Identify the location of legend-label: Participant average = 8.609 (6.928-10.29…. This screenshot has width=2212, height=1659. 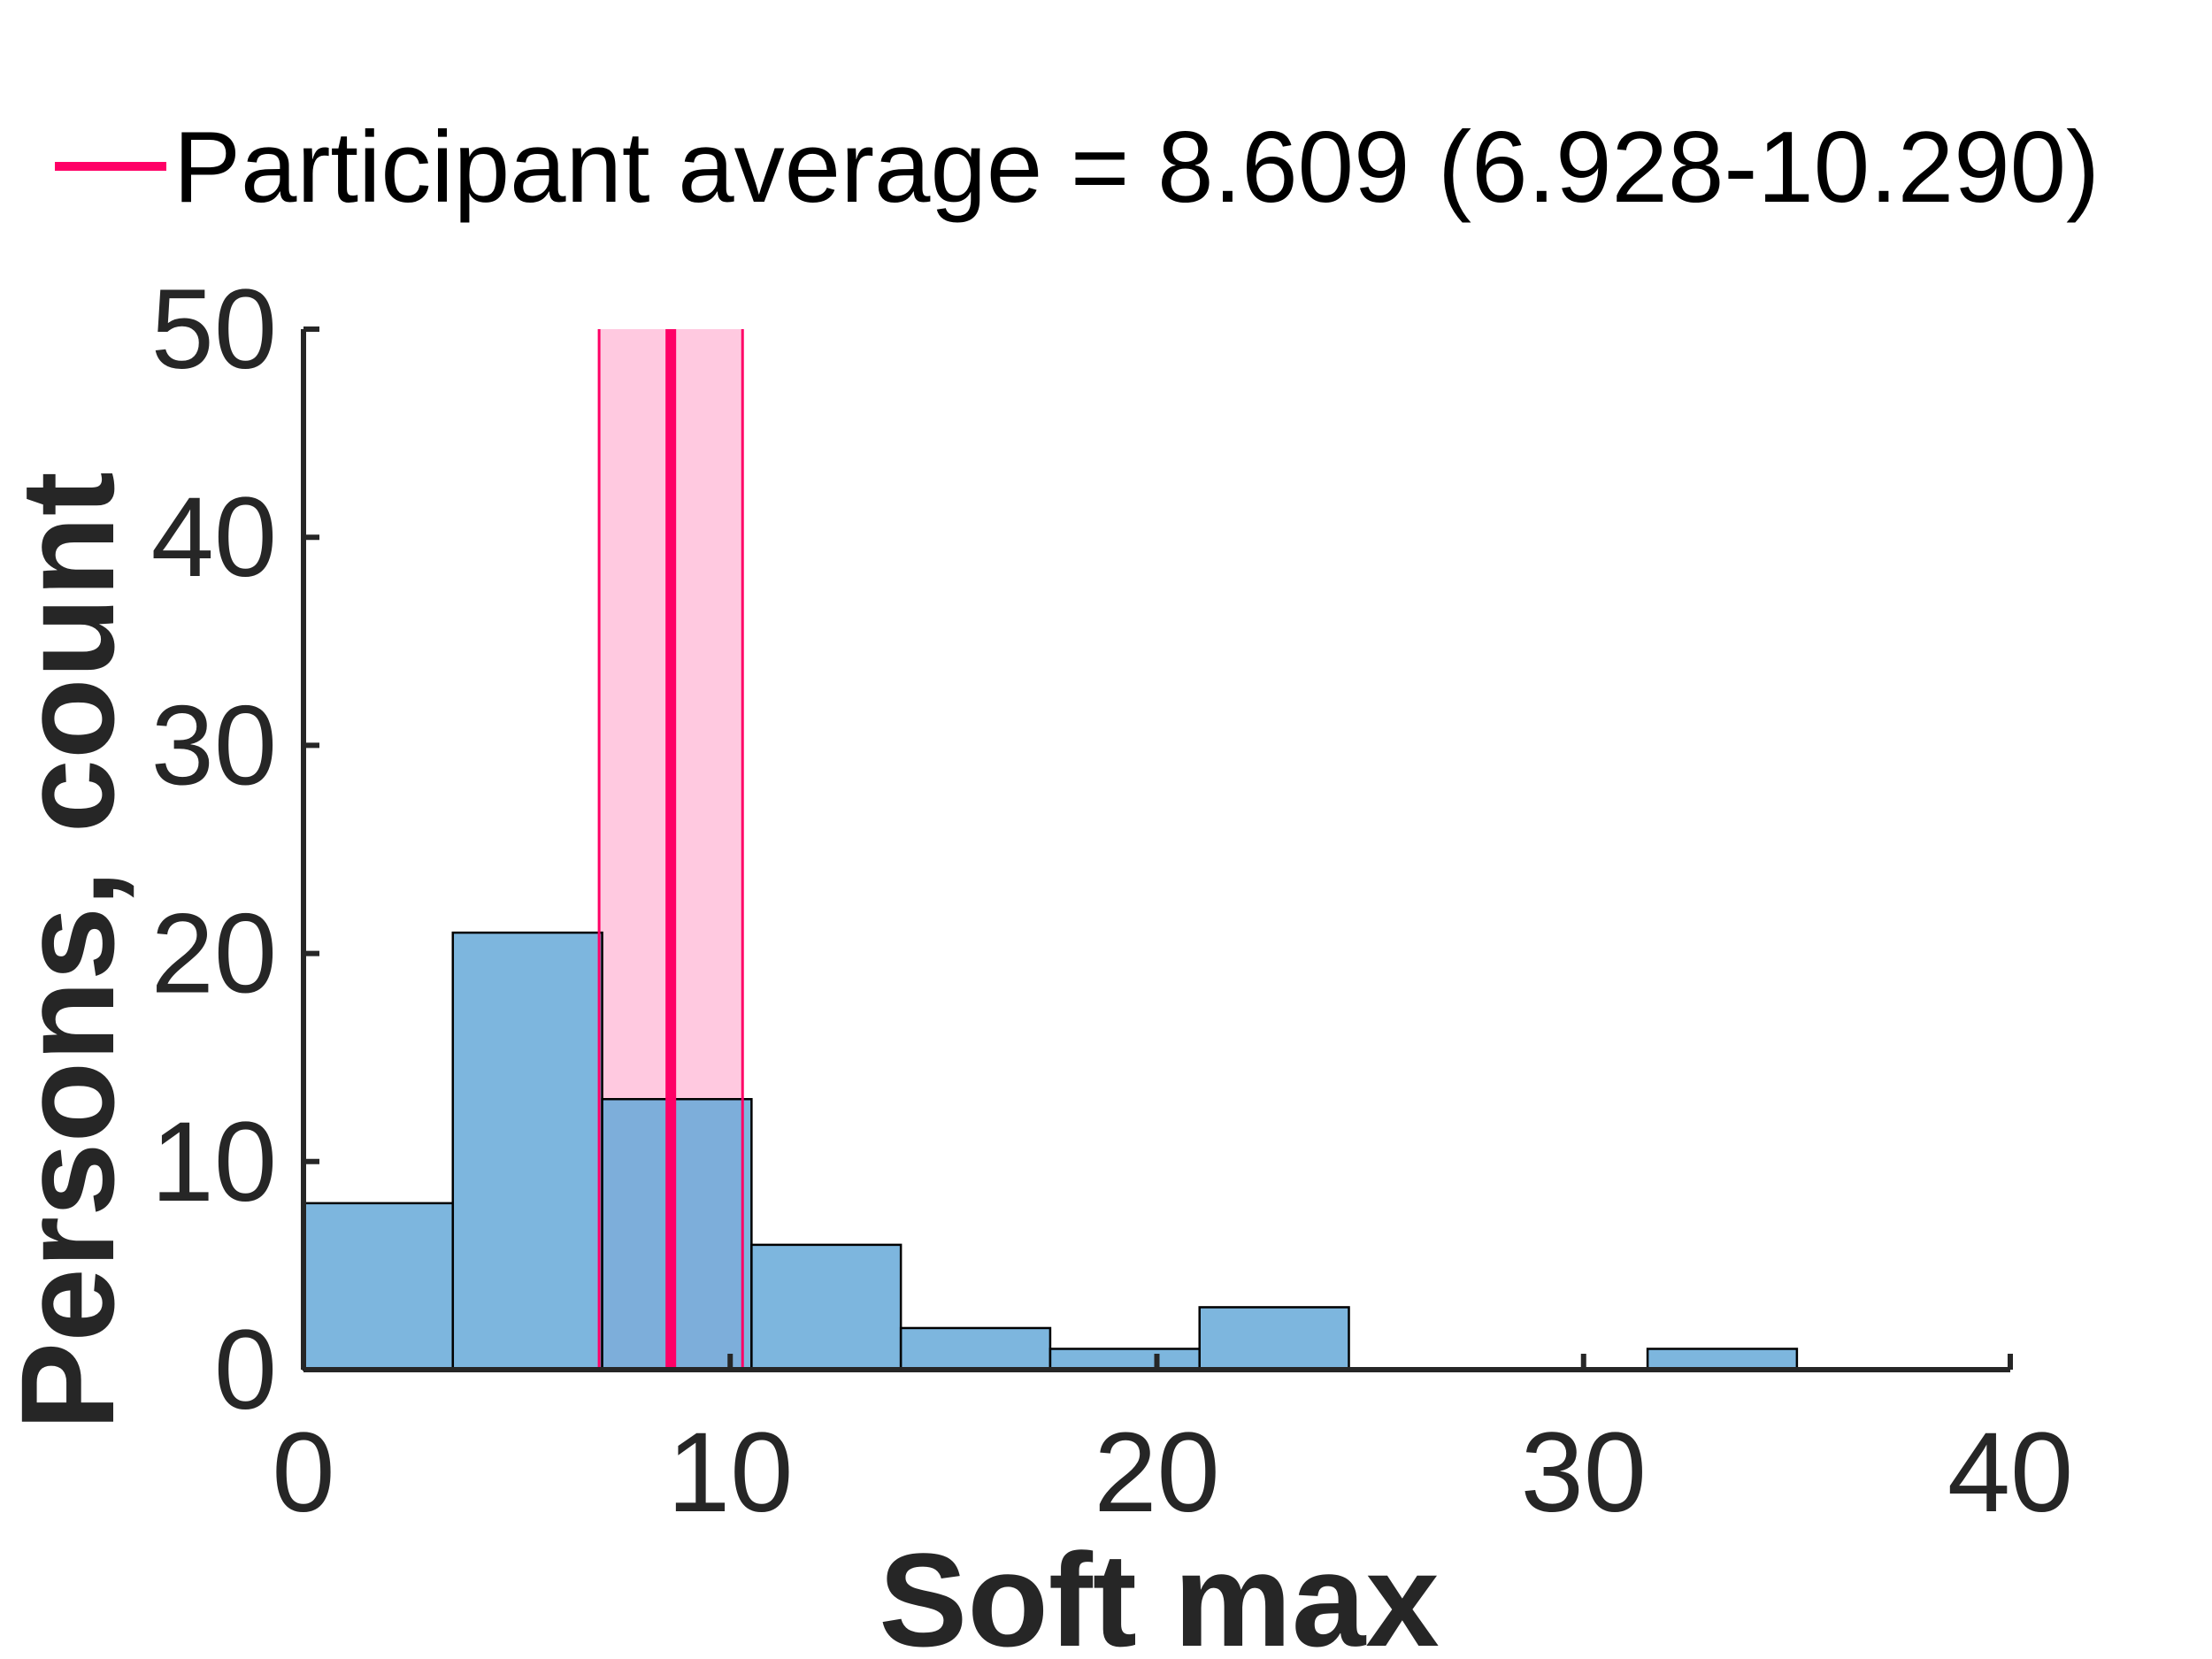
(1136, 167).